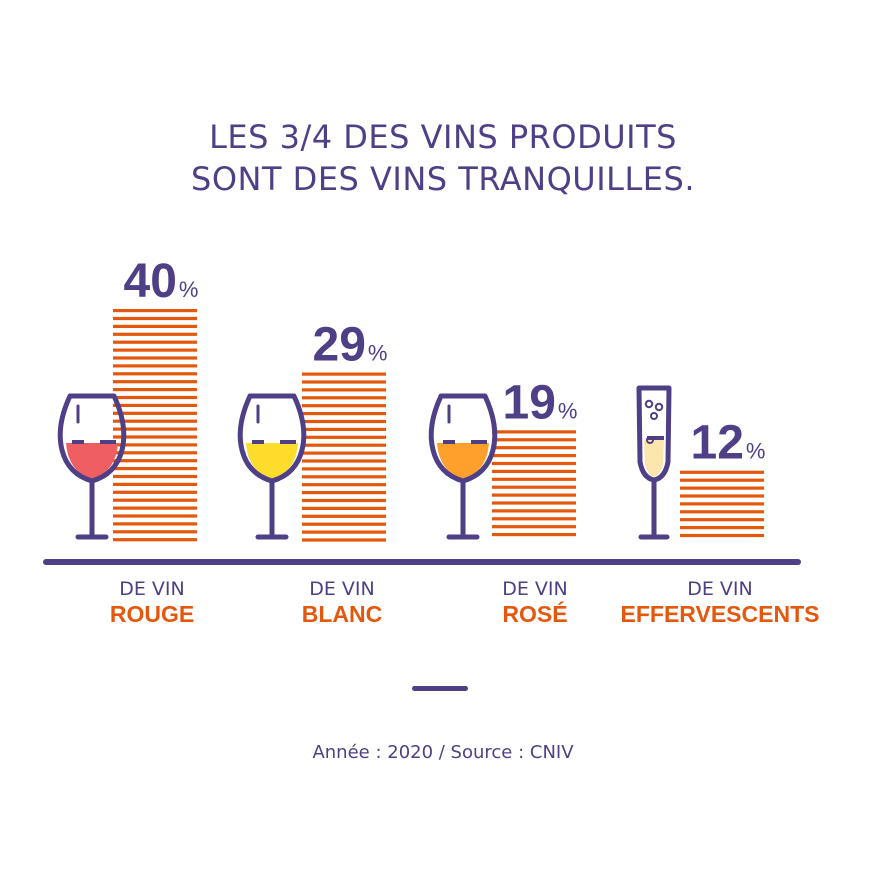  Describe the element at coordinates (443, 137) in the screenshot. I see `chart-title-line-1: LES 3/4 DES VINS PRODUITS` at that location.